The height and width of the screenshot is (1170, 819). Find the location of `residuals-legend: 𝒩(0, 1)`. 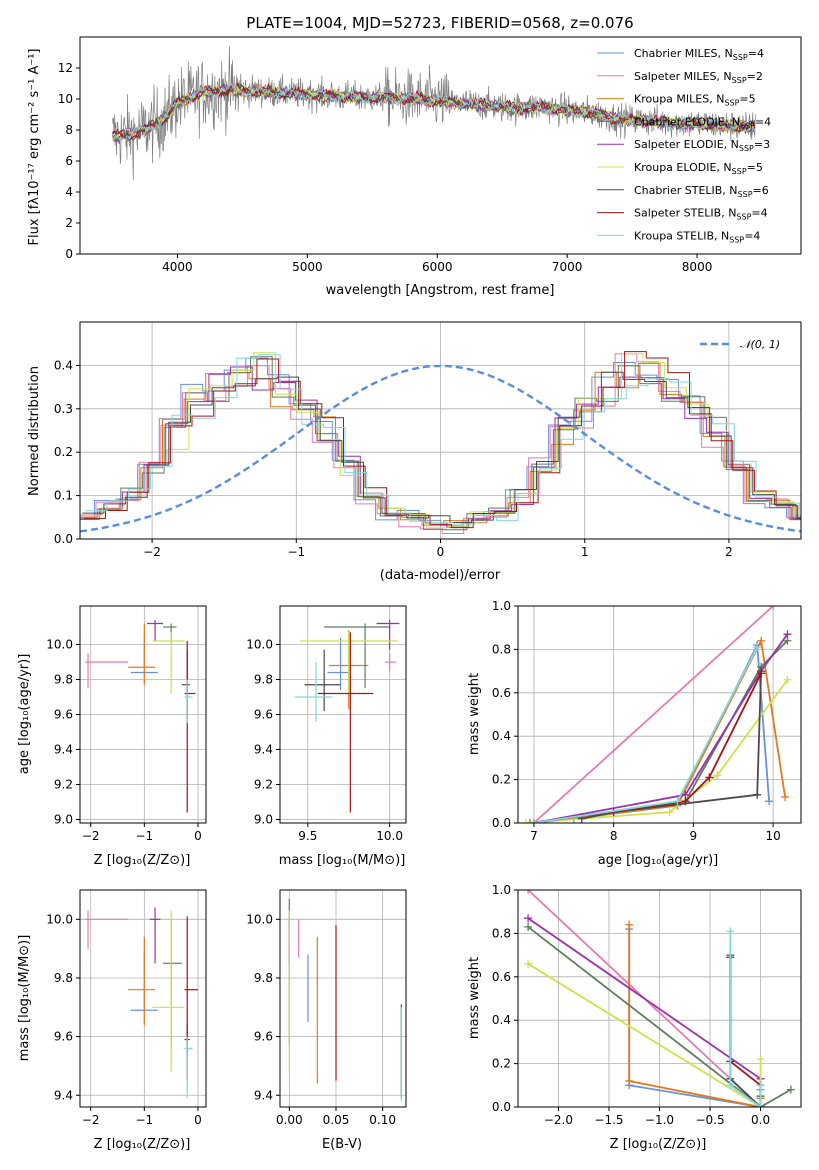

residuals-legend: 𝒩(0, 1) is located at coordinates (740, 344).